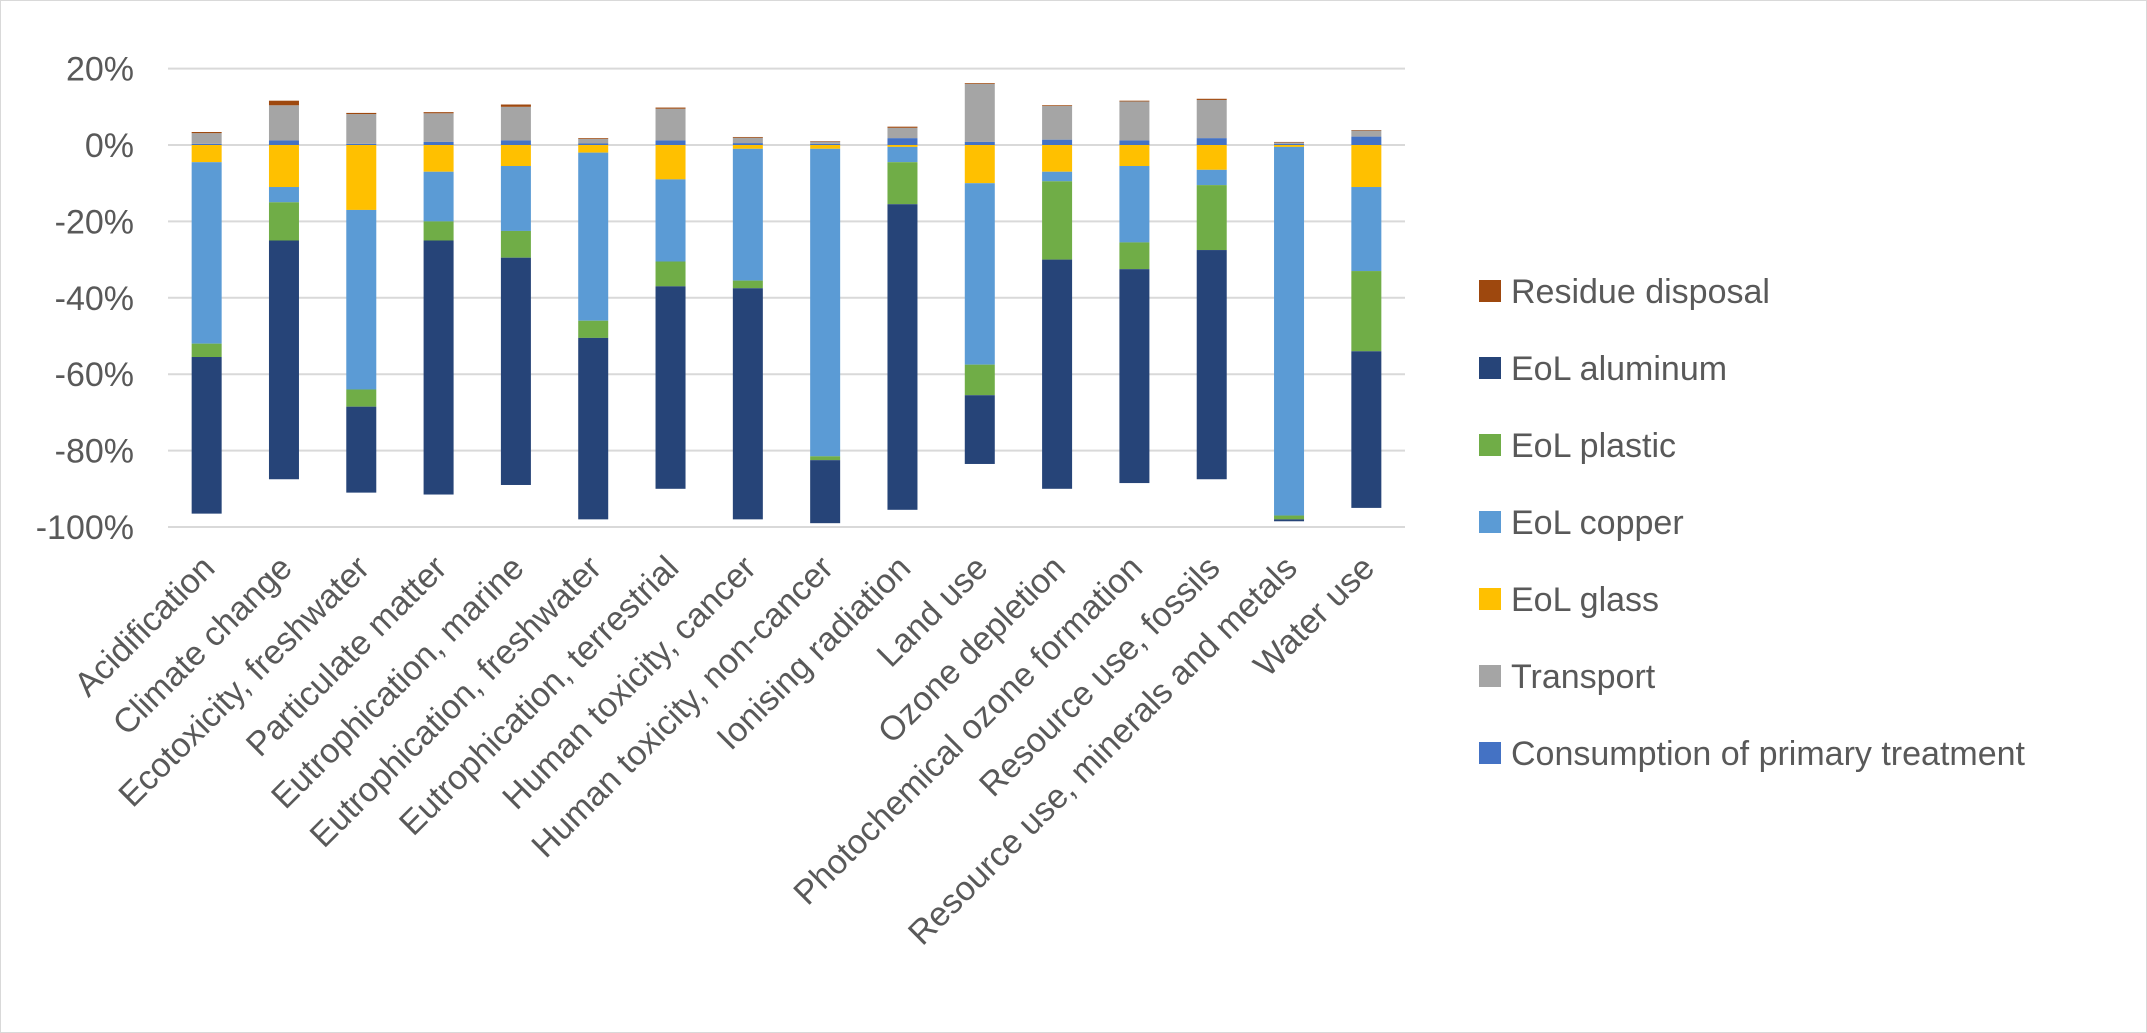  What do you see at coordinates (94, 299) in the screenshot?
I see `y-tick-label: -40%` at bounding box center [94, 299].